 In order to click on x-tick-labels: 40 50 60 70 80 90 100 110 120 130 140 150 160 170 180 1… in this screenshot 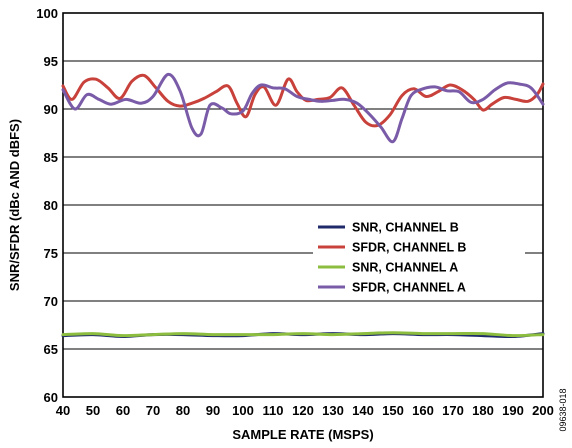, I will do `click(305, 410)`.